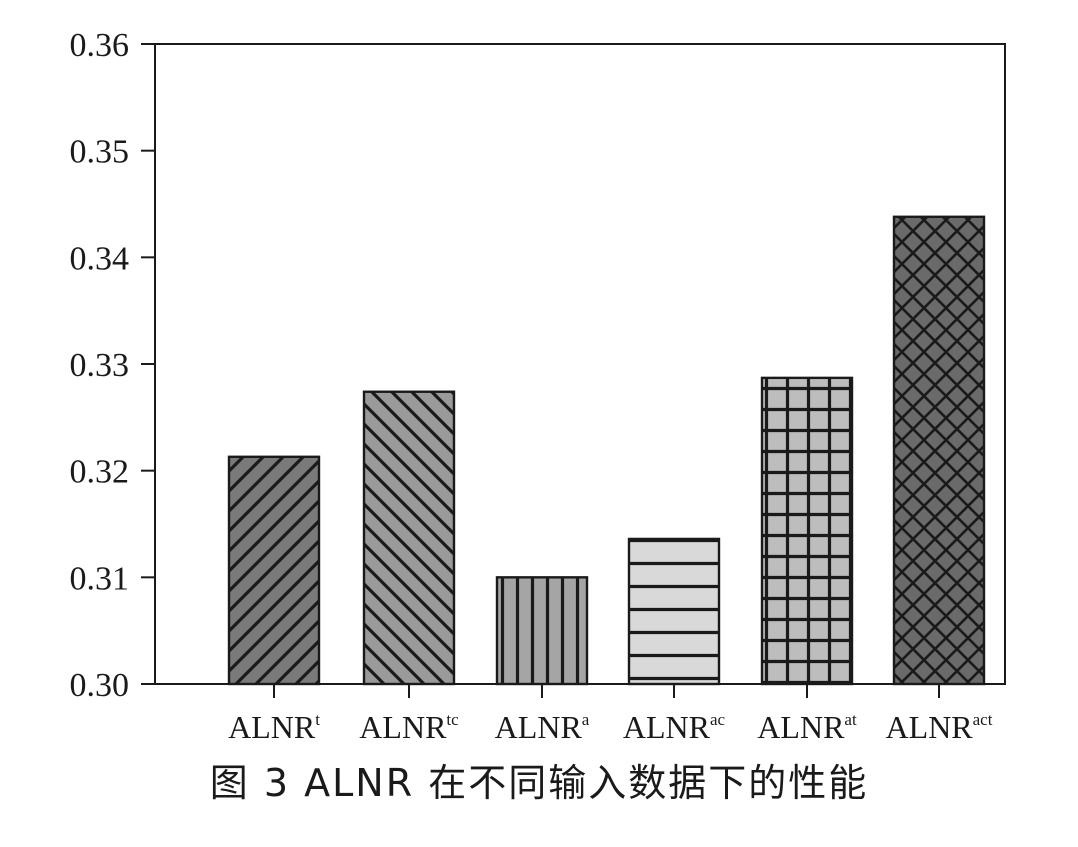  Describe the element at coordinates (542, 724) in the screenshot. I see `x-tick-label: ALNRa` at that location.